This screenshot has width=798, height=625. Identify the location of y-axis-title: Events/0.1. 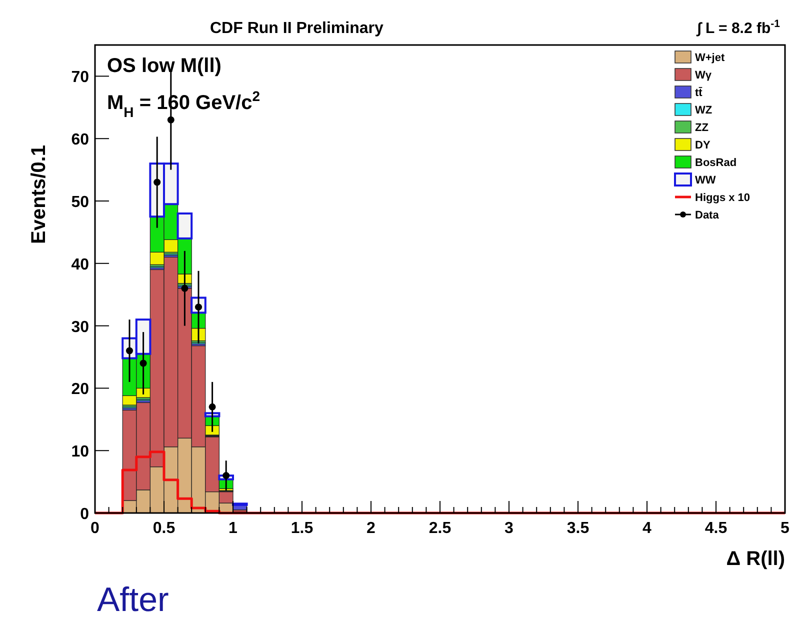
(39, 194).